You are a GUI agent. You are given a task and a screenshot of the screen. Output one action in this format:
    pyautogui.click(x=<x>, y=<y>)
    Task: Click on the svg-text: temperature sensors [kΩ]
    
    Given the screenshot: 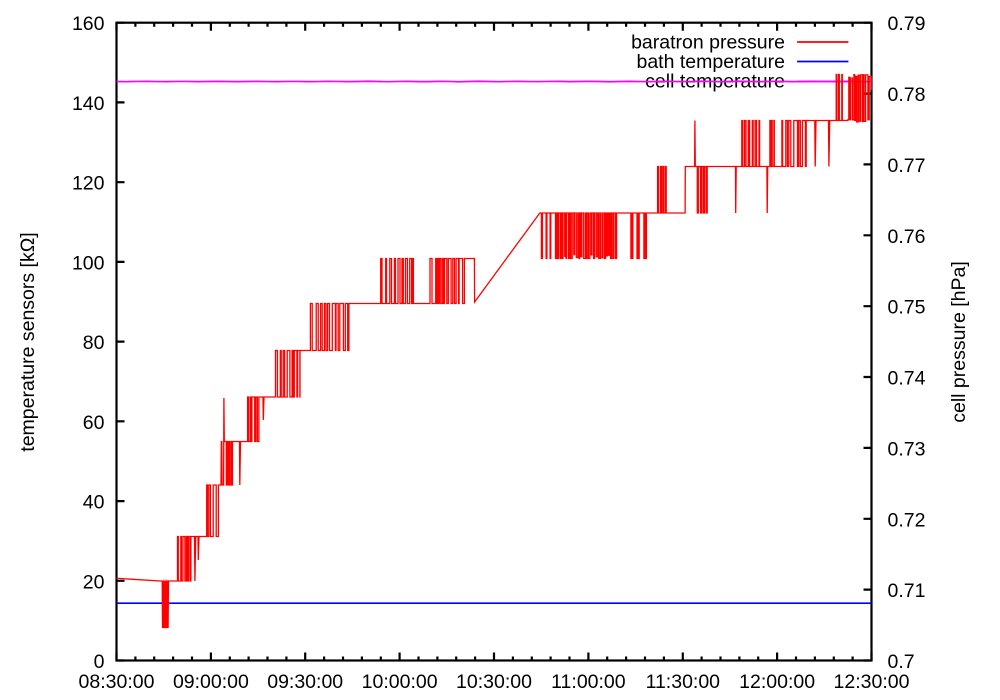 What is the action you would take?
    pyautogui.click(x=28, y=341)
    